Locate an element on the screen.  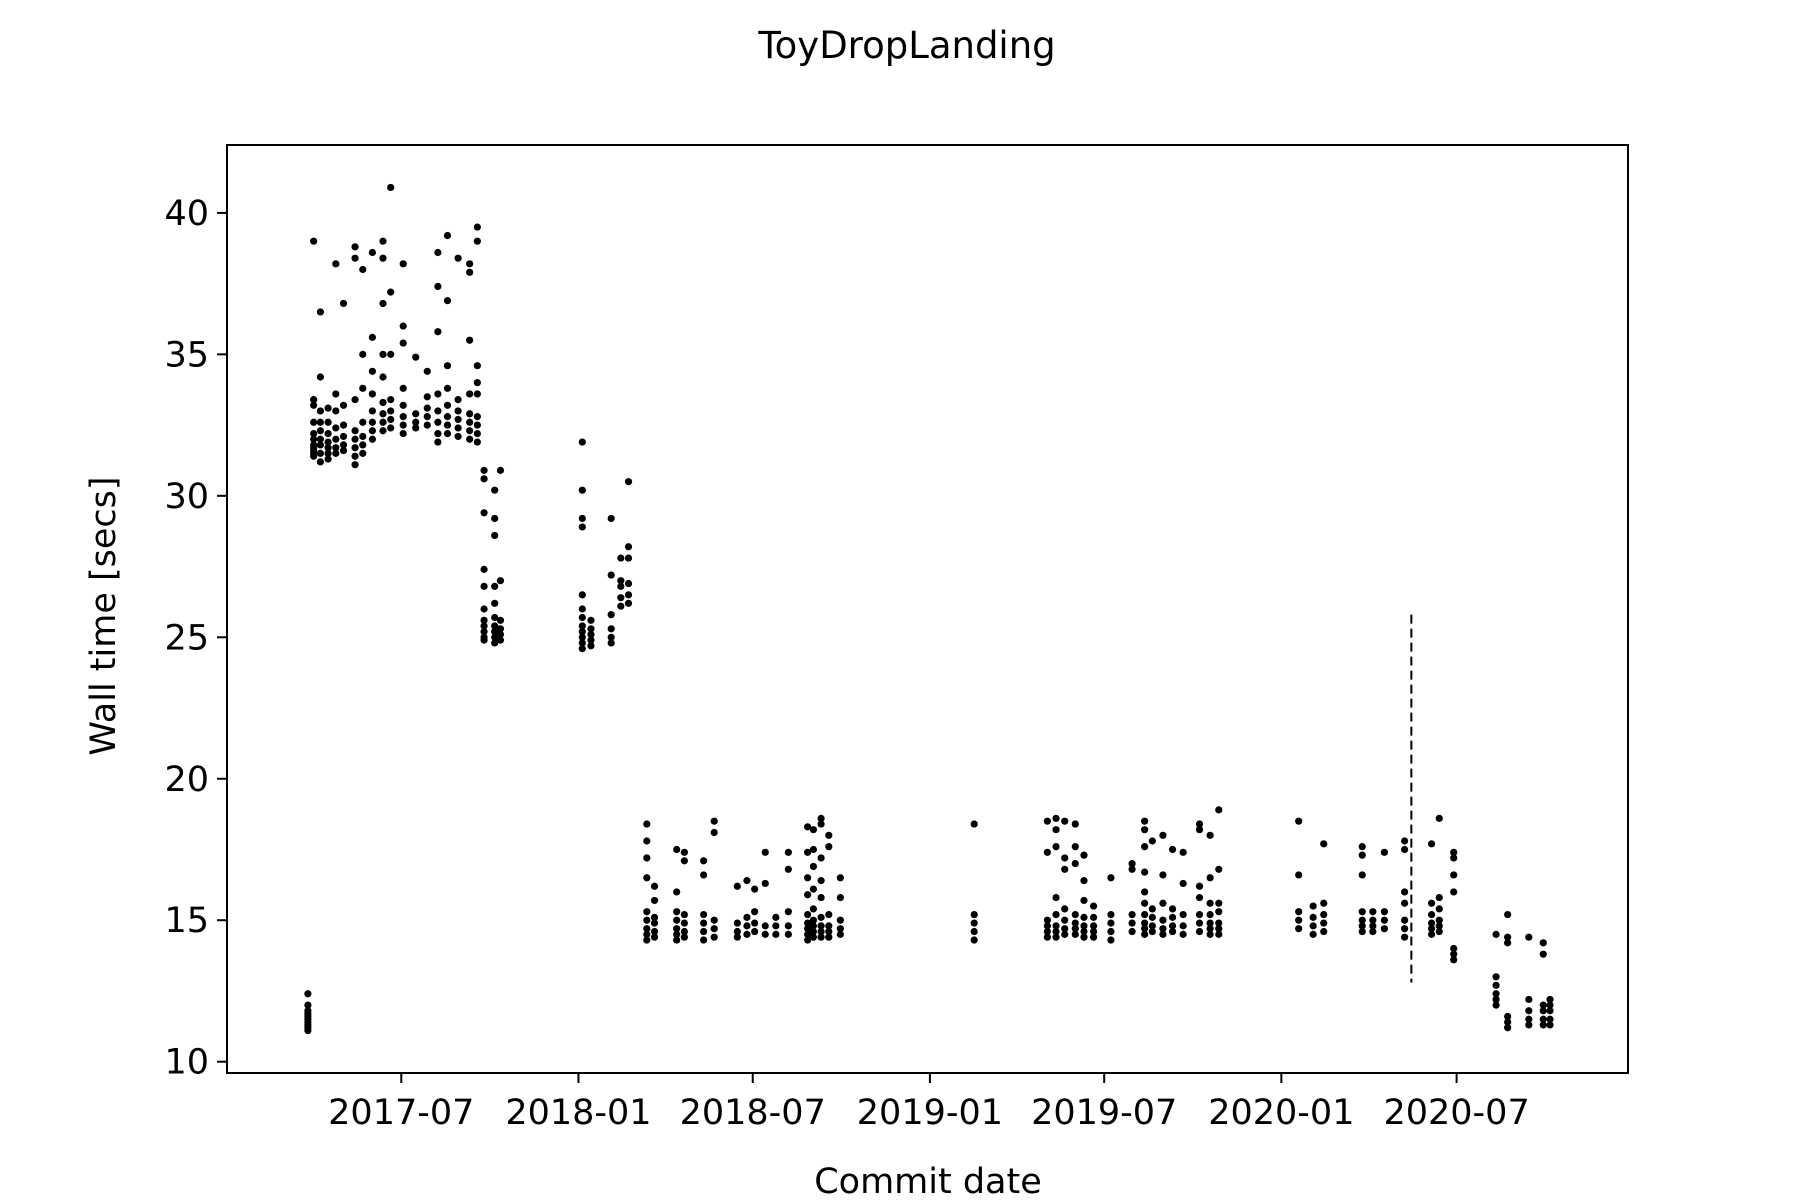
chart-title: ToyDropLanding is located at coordinates (906, 45).